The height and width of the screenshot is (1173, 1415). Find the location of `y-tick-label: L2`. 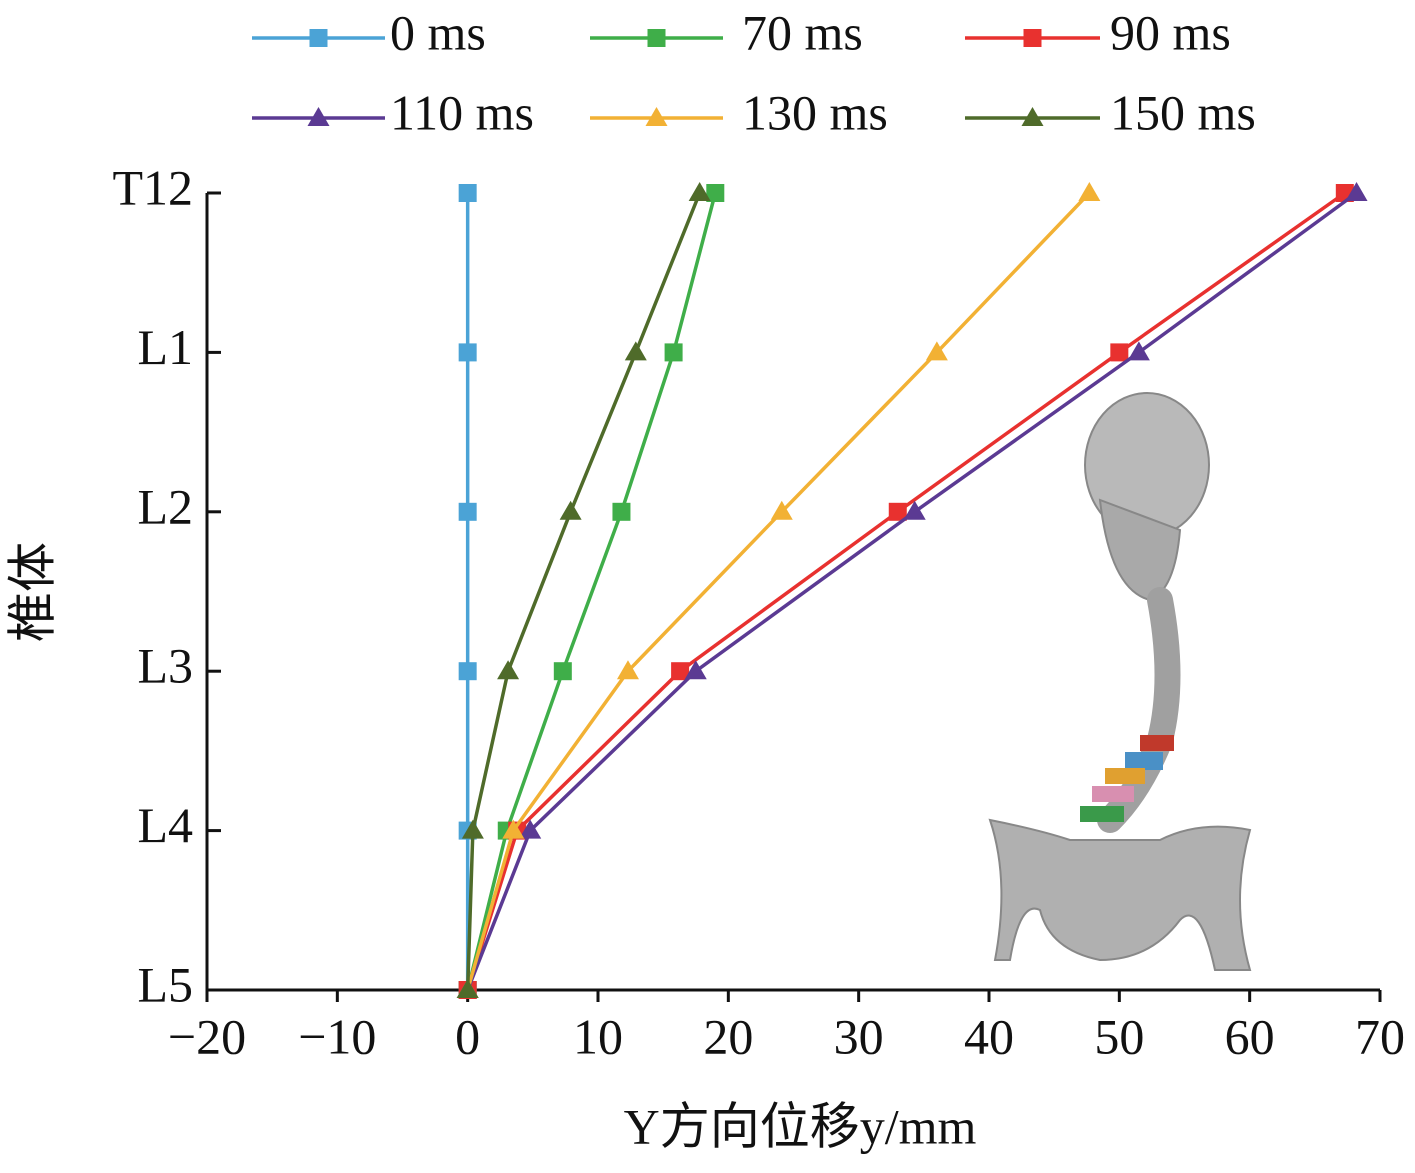

y-tick-label: L2 is located at coordinates (165, 506).